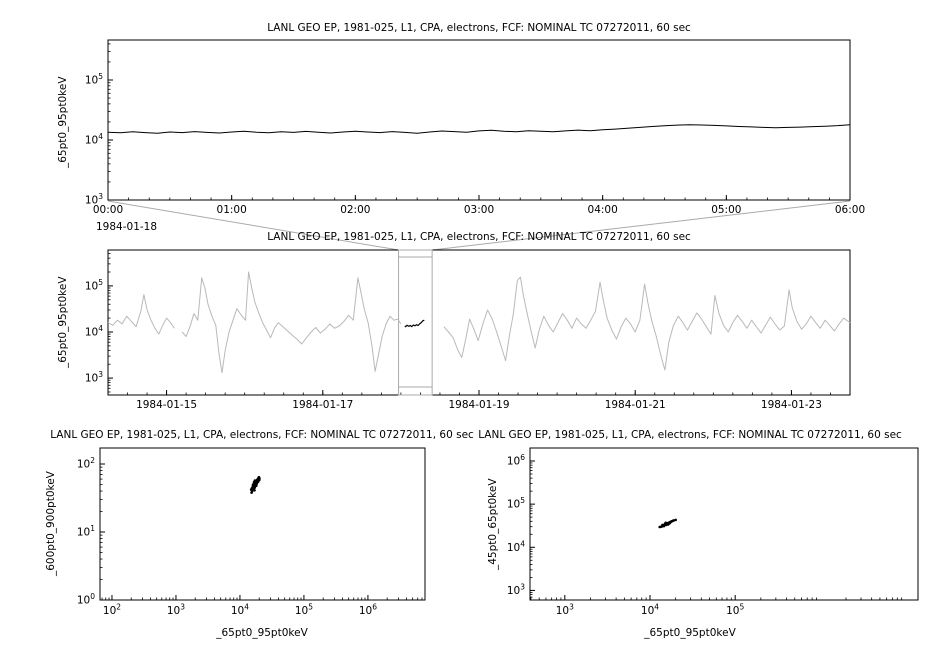  I want to click on svg-text: 03:00, so click(479, 210).